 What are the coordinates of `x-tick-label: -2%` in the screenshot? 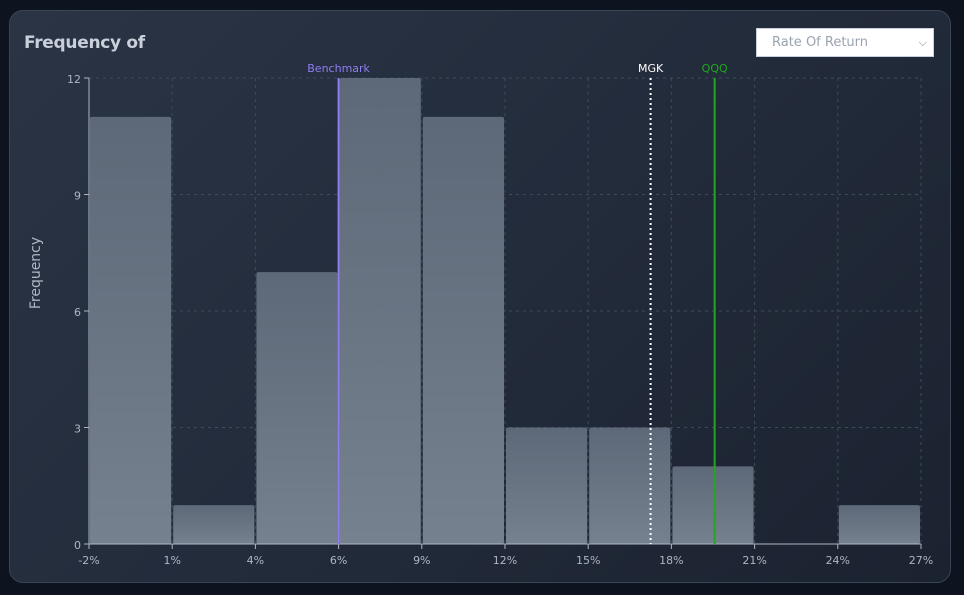 It's located at (88, 560).